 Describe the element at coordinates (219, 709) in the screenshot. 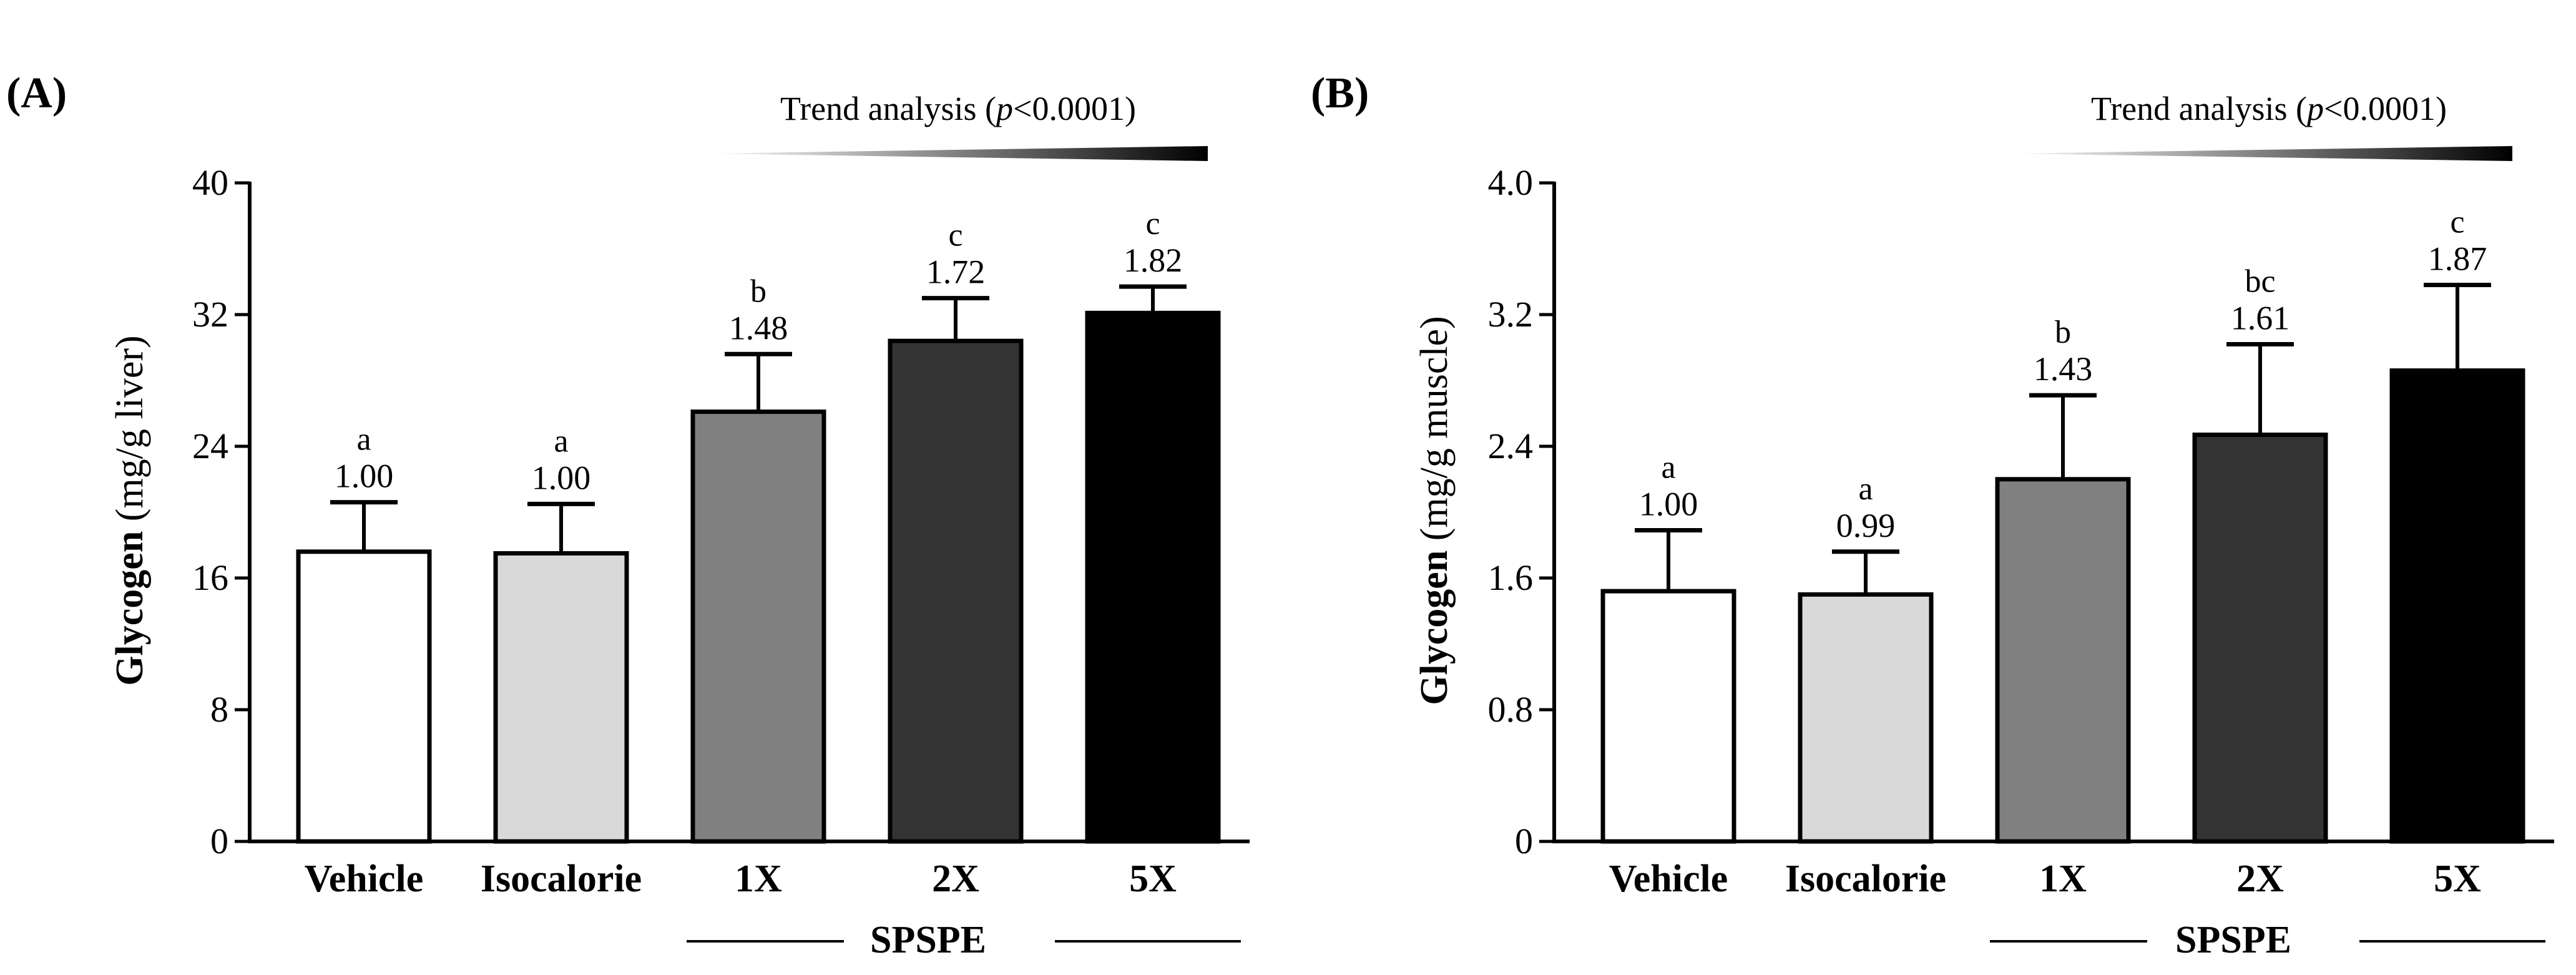

I see `y-tick-label: 8` at that location.